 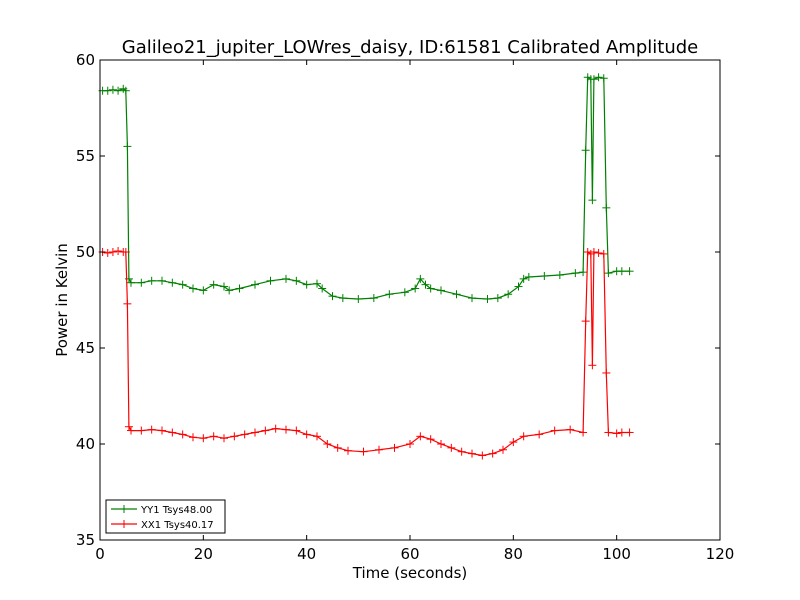 What do you see at coordinates (85, 444) in the screenshot?
I see `y-tick-label: 40` at bounding box center [85, 444].